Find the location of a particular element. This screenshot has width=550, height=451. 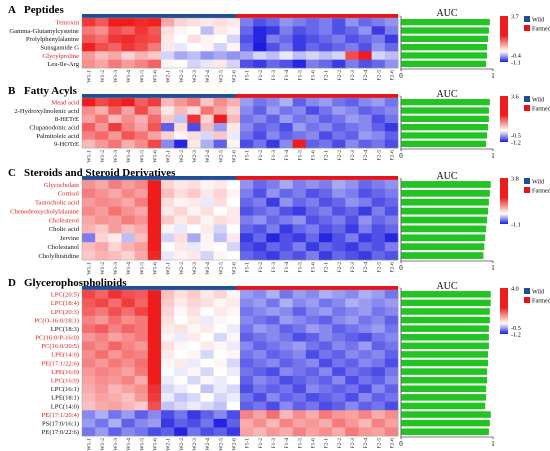

column-label: W1-5 is located at coordinates (142, 76).